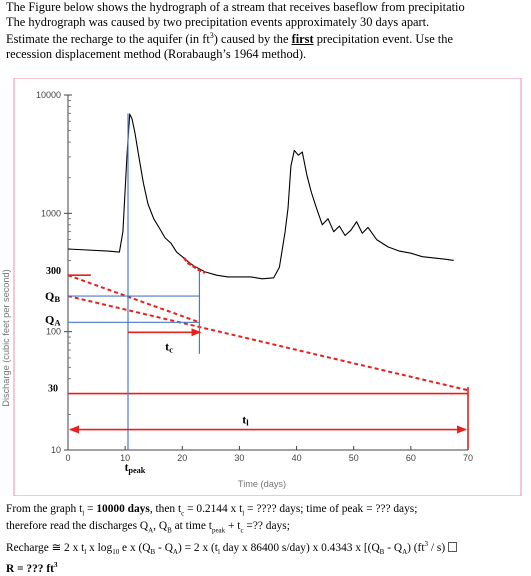  I want to click on problem-line-3-bold: first, so click(302, 39).